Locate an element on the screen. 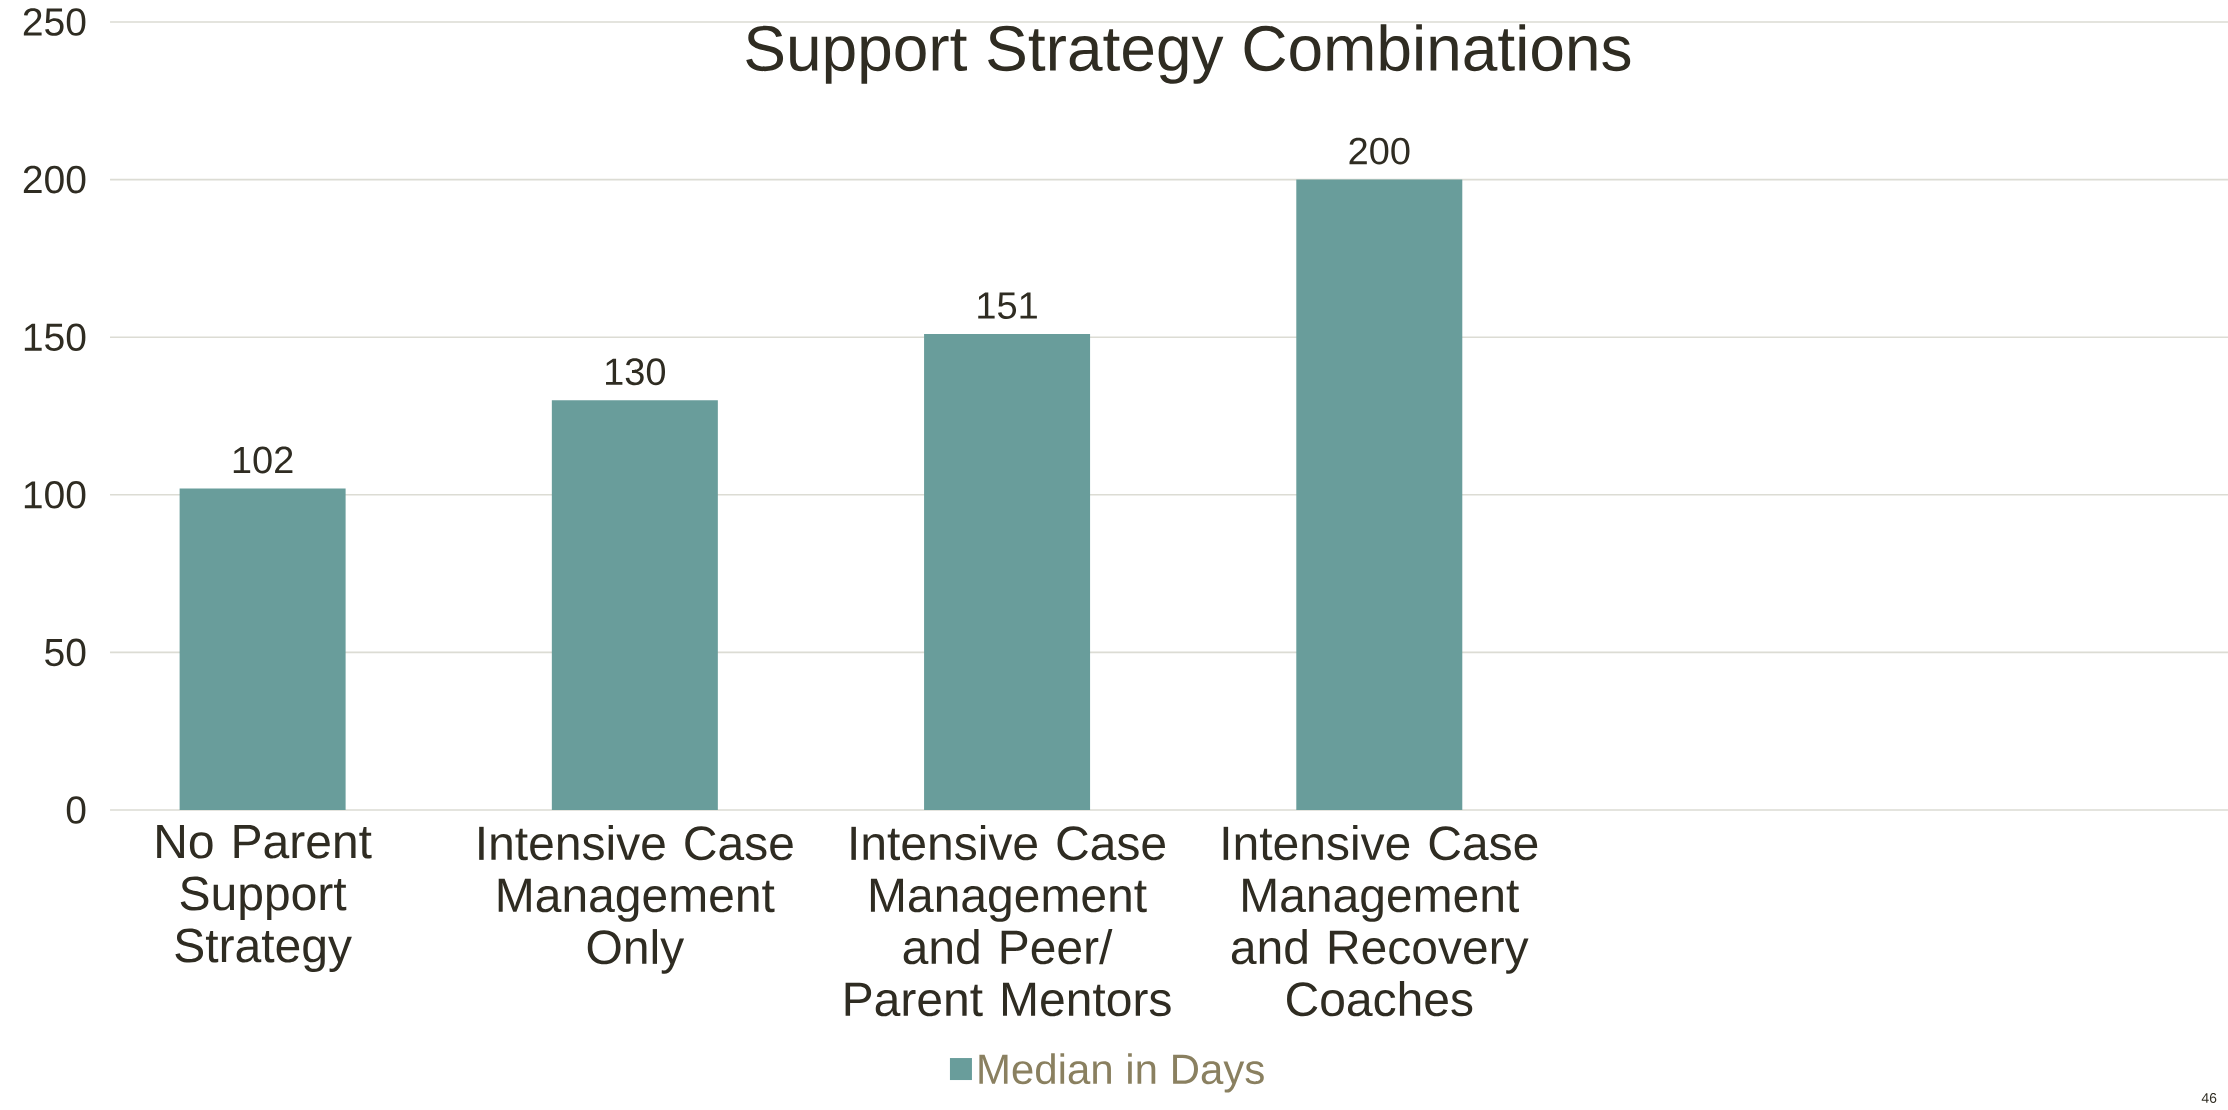 The height and width of the screenshot is (1110, 2228). x-tick-label: Intensive Case Management and Recovery Coaches is located at coordinates (1380, 921).